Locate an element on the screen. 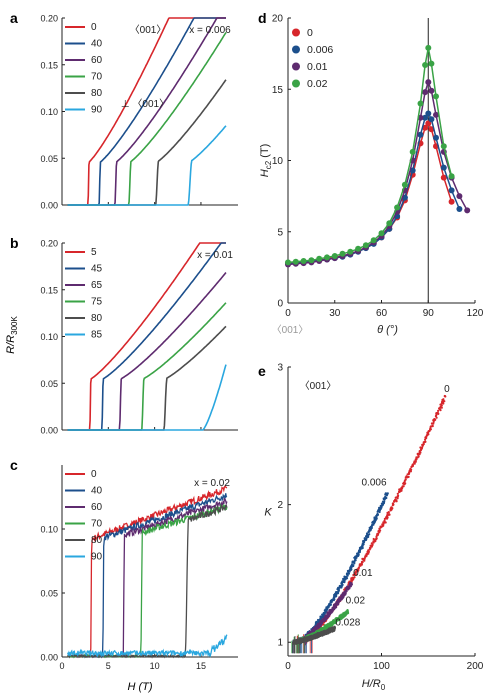 The image size is (485, 693). x-axis-label-sub: 0 is located at coordinates (383, 687).